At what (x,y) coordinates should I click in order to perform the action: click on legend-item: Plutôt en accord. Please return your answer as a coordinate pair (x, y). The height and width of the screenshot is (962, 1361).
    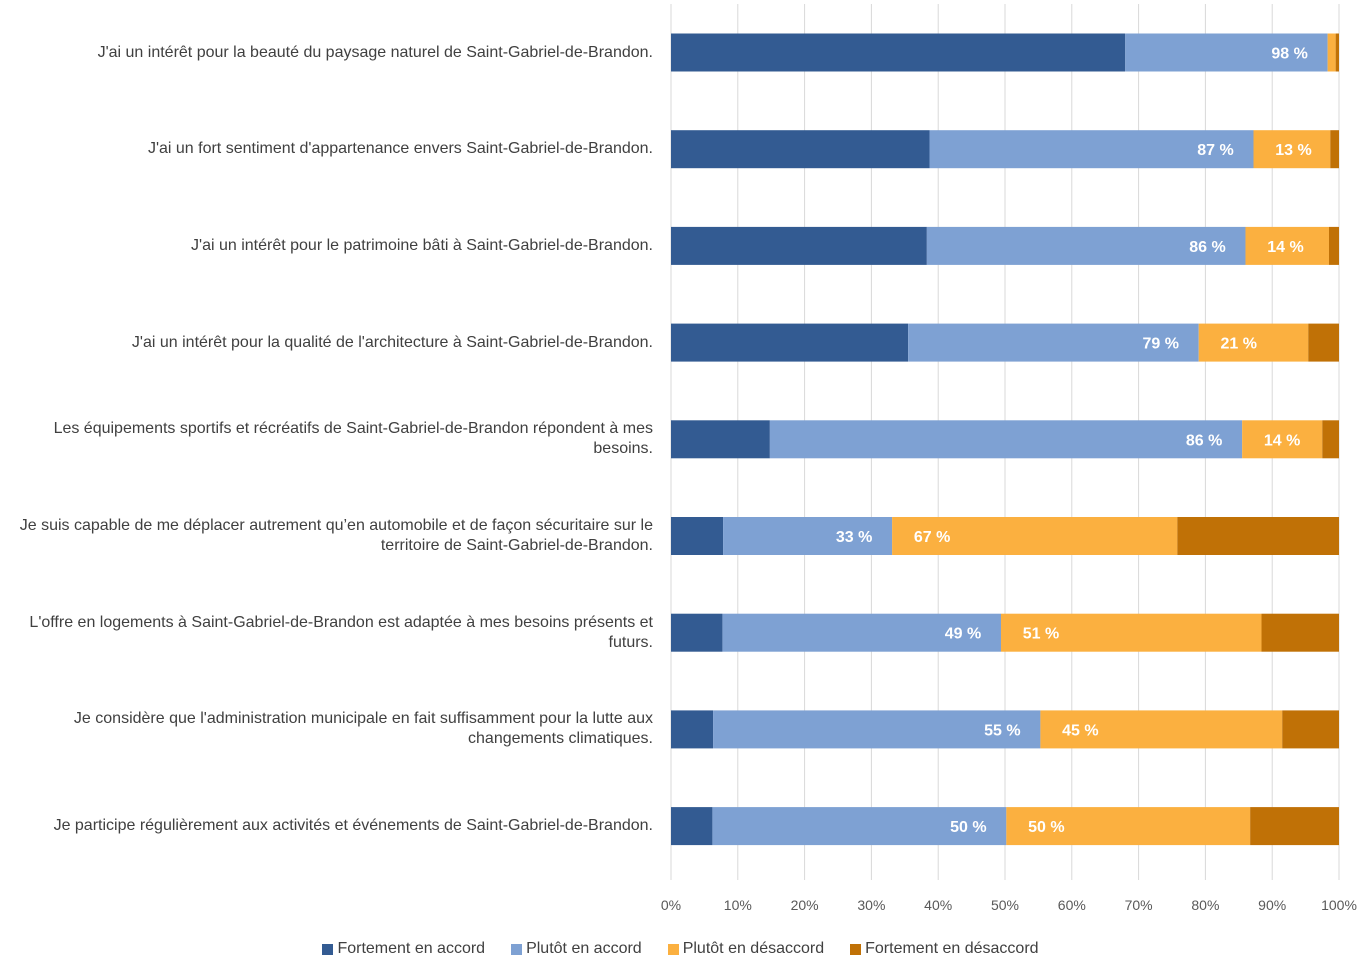
    Looking at the image, I should click on (576, 949).